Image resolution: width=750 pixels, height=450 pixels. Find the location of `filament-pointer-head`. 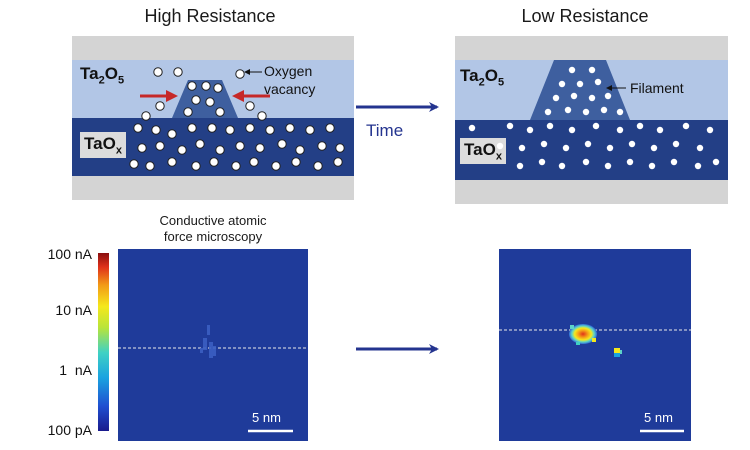

filament-pointer-head is located at coordinates (609, 88).